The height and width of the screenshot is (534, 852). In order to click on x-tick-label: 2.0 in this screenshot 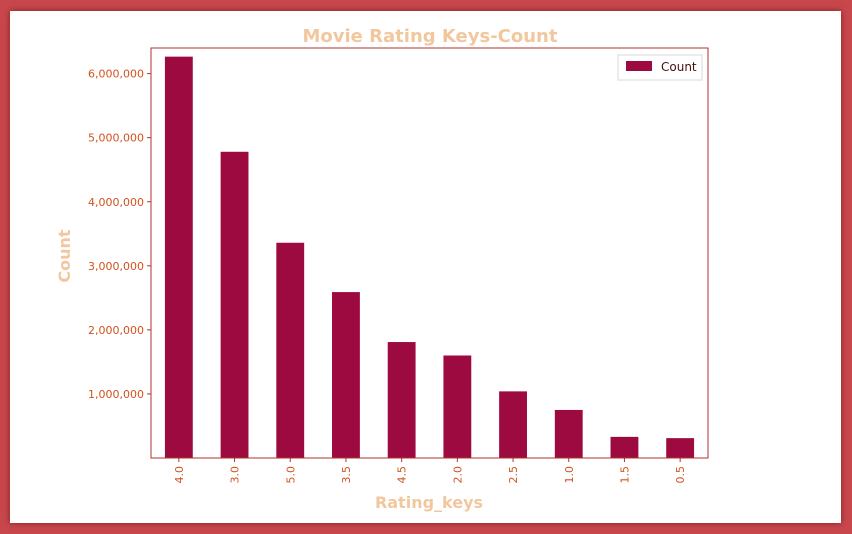, I will do `click(457, 475)`.